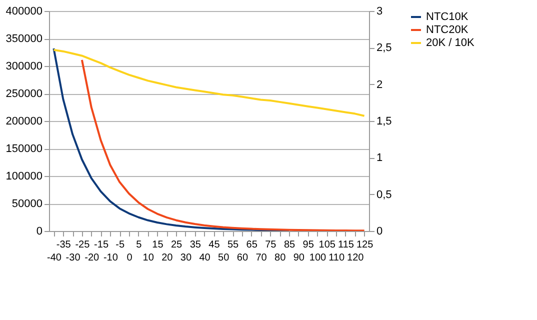  Describe the element at coordinates (379, 158) in the screenshot. I see `y2-tick-label: 1` at that location.